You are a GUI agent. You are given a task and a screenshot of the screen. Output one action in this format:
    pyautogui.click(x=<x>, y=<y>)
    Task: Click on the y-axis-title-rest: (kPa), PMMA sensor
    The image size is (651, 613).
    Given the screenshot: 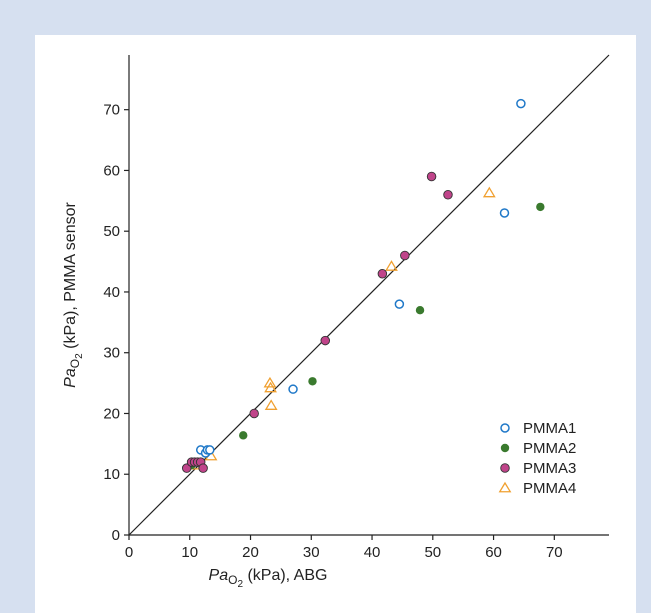 What is the action you would take?
    pyautogui.click(x=70, y=278)
    